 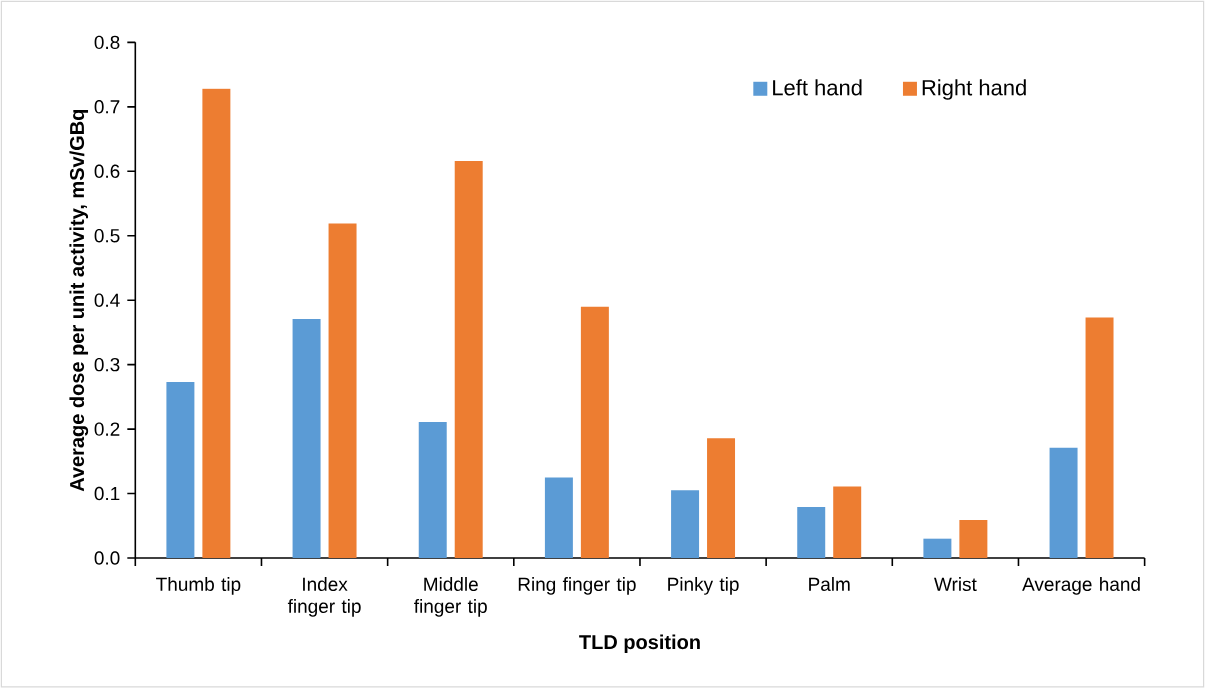 What do you see at coordinates (198, 585) in the screenshot?
I see `x-tick-label: Thumb tip` at bounding box center [198, 585].